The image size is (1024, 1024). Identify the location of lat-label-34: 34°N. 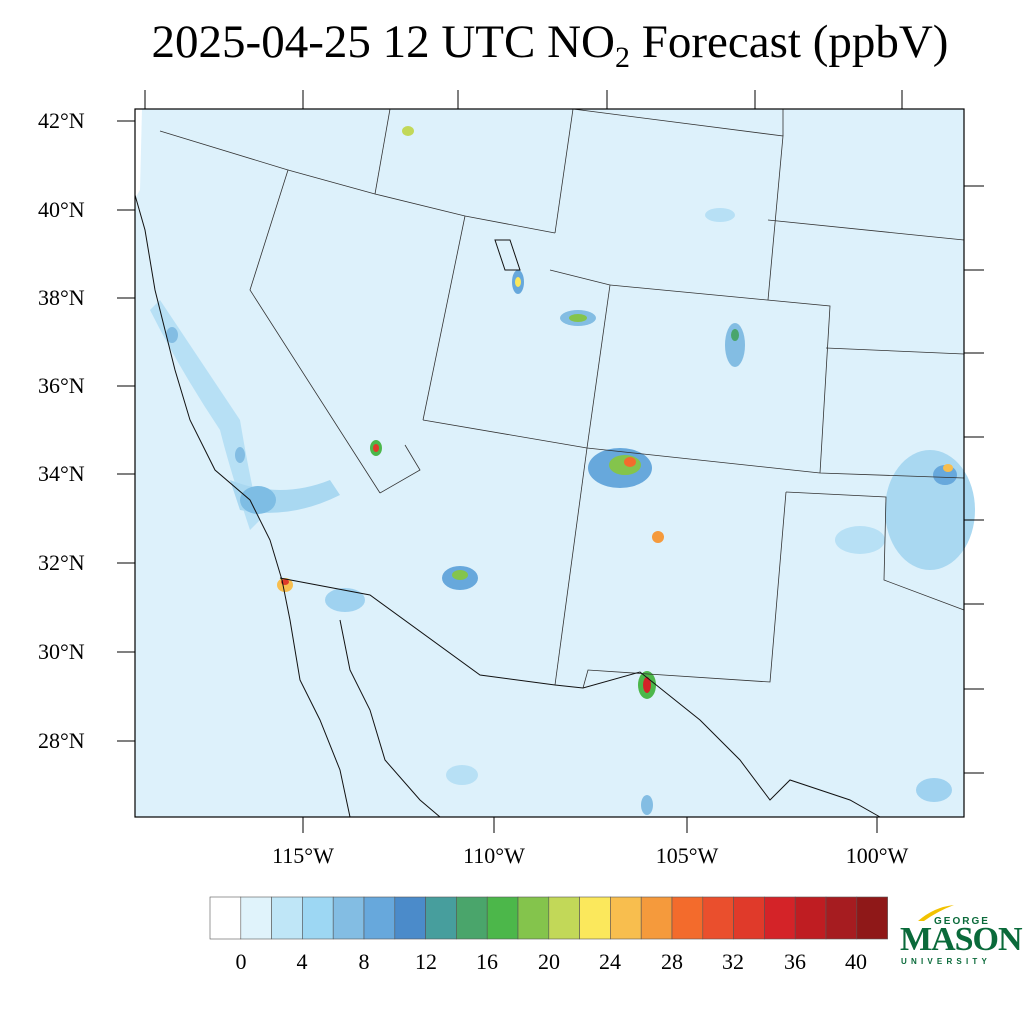
(61, 473).